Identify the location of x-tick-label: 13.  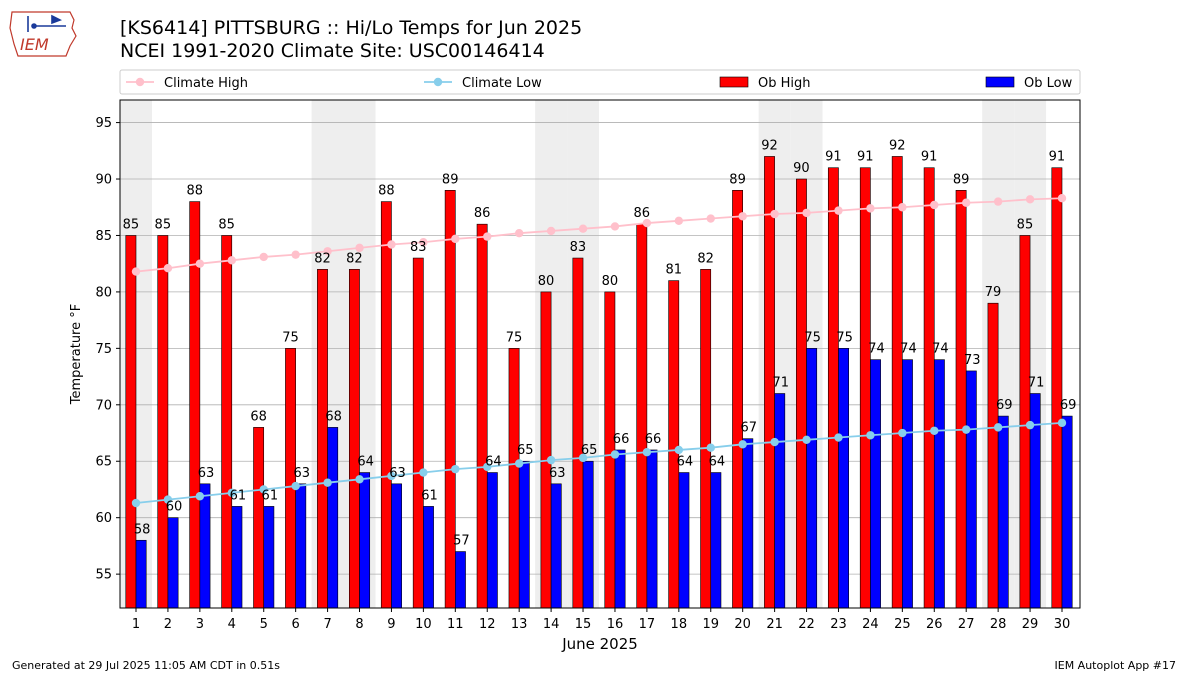
(519, 624).